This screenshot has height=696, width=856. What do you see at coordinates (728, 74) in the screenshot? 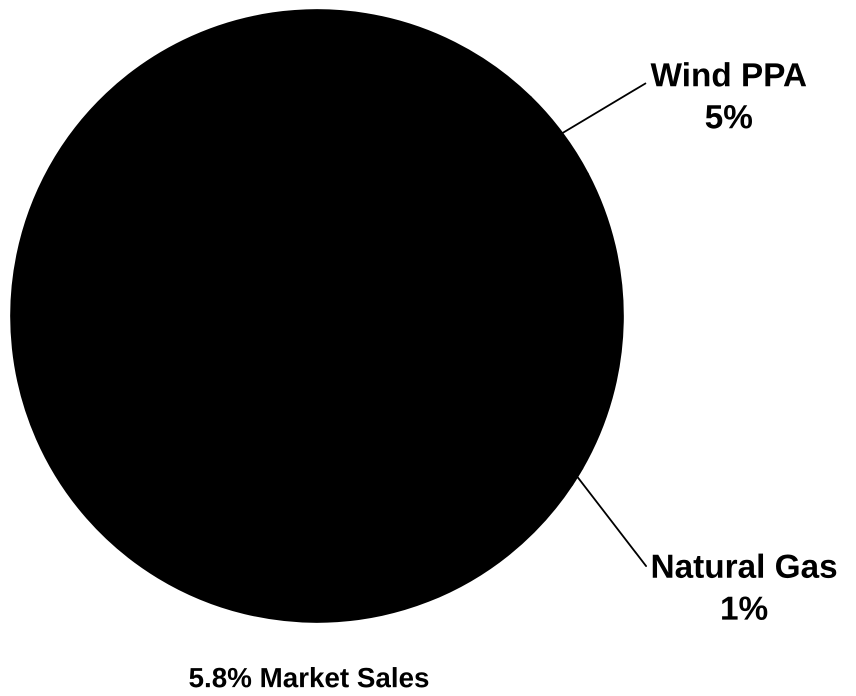
I see `slice-label: Wind PPA` at bounding box center [728, 74].